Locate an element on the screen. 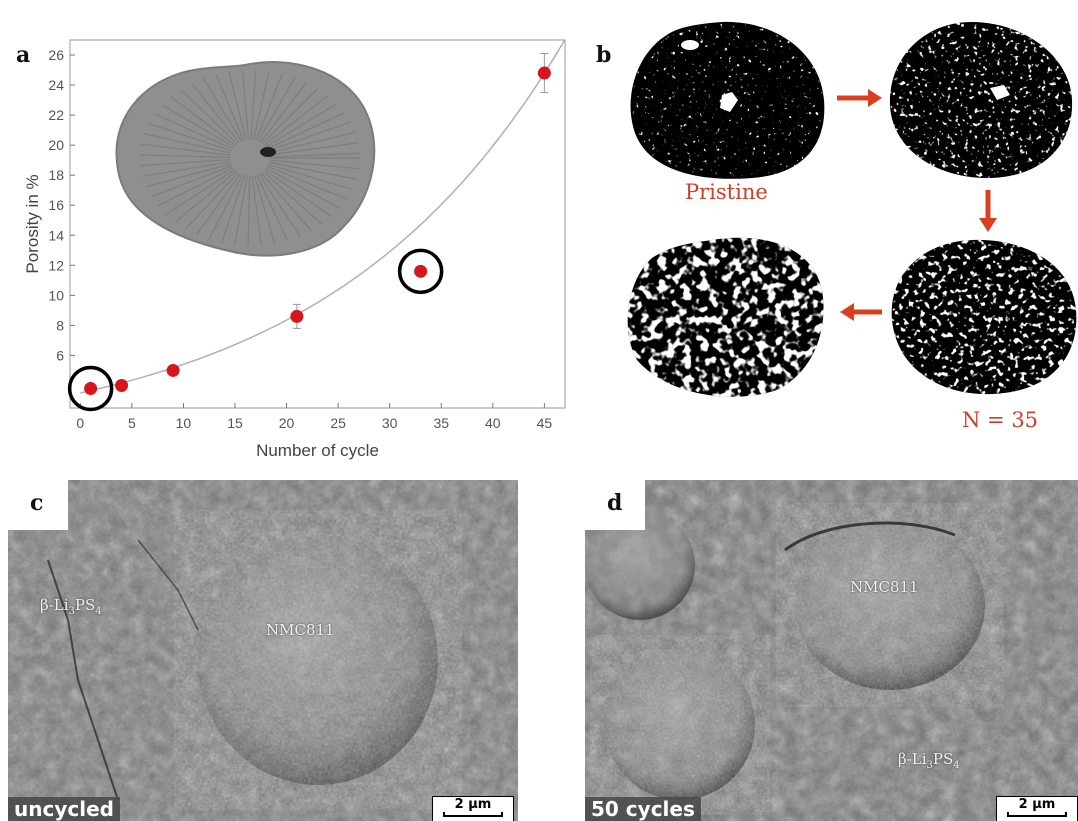 The width and height of the screenshot is (1078, 821). y-axis-label: Porosity in % is located at coordinates (32, 223).